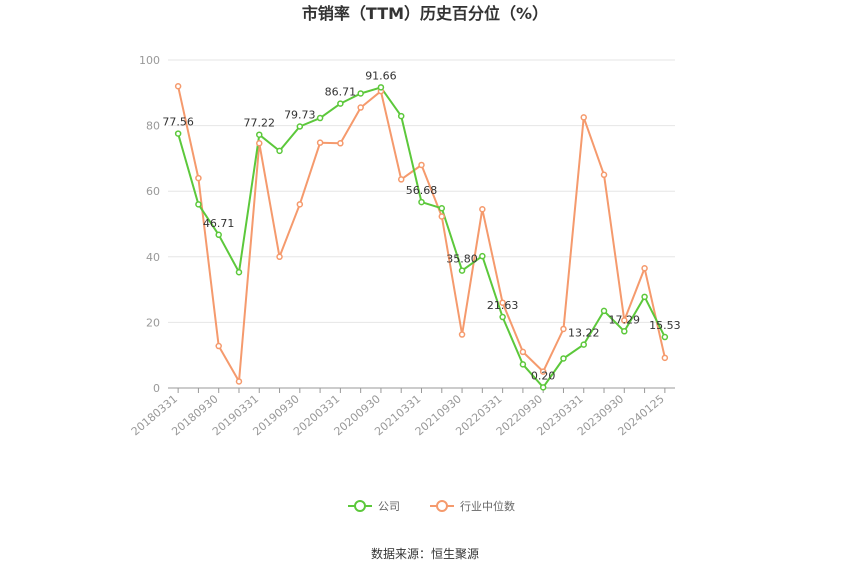 This screenshot has height=574, width=850. Describe the element at coordinates (341, 92) in the screenshot. I see `data-label: 86.71` at that location.